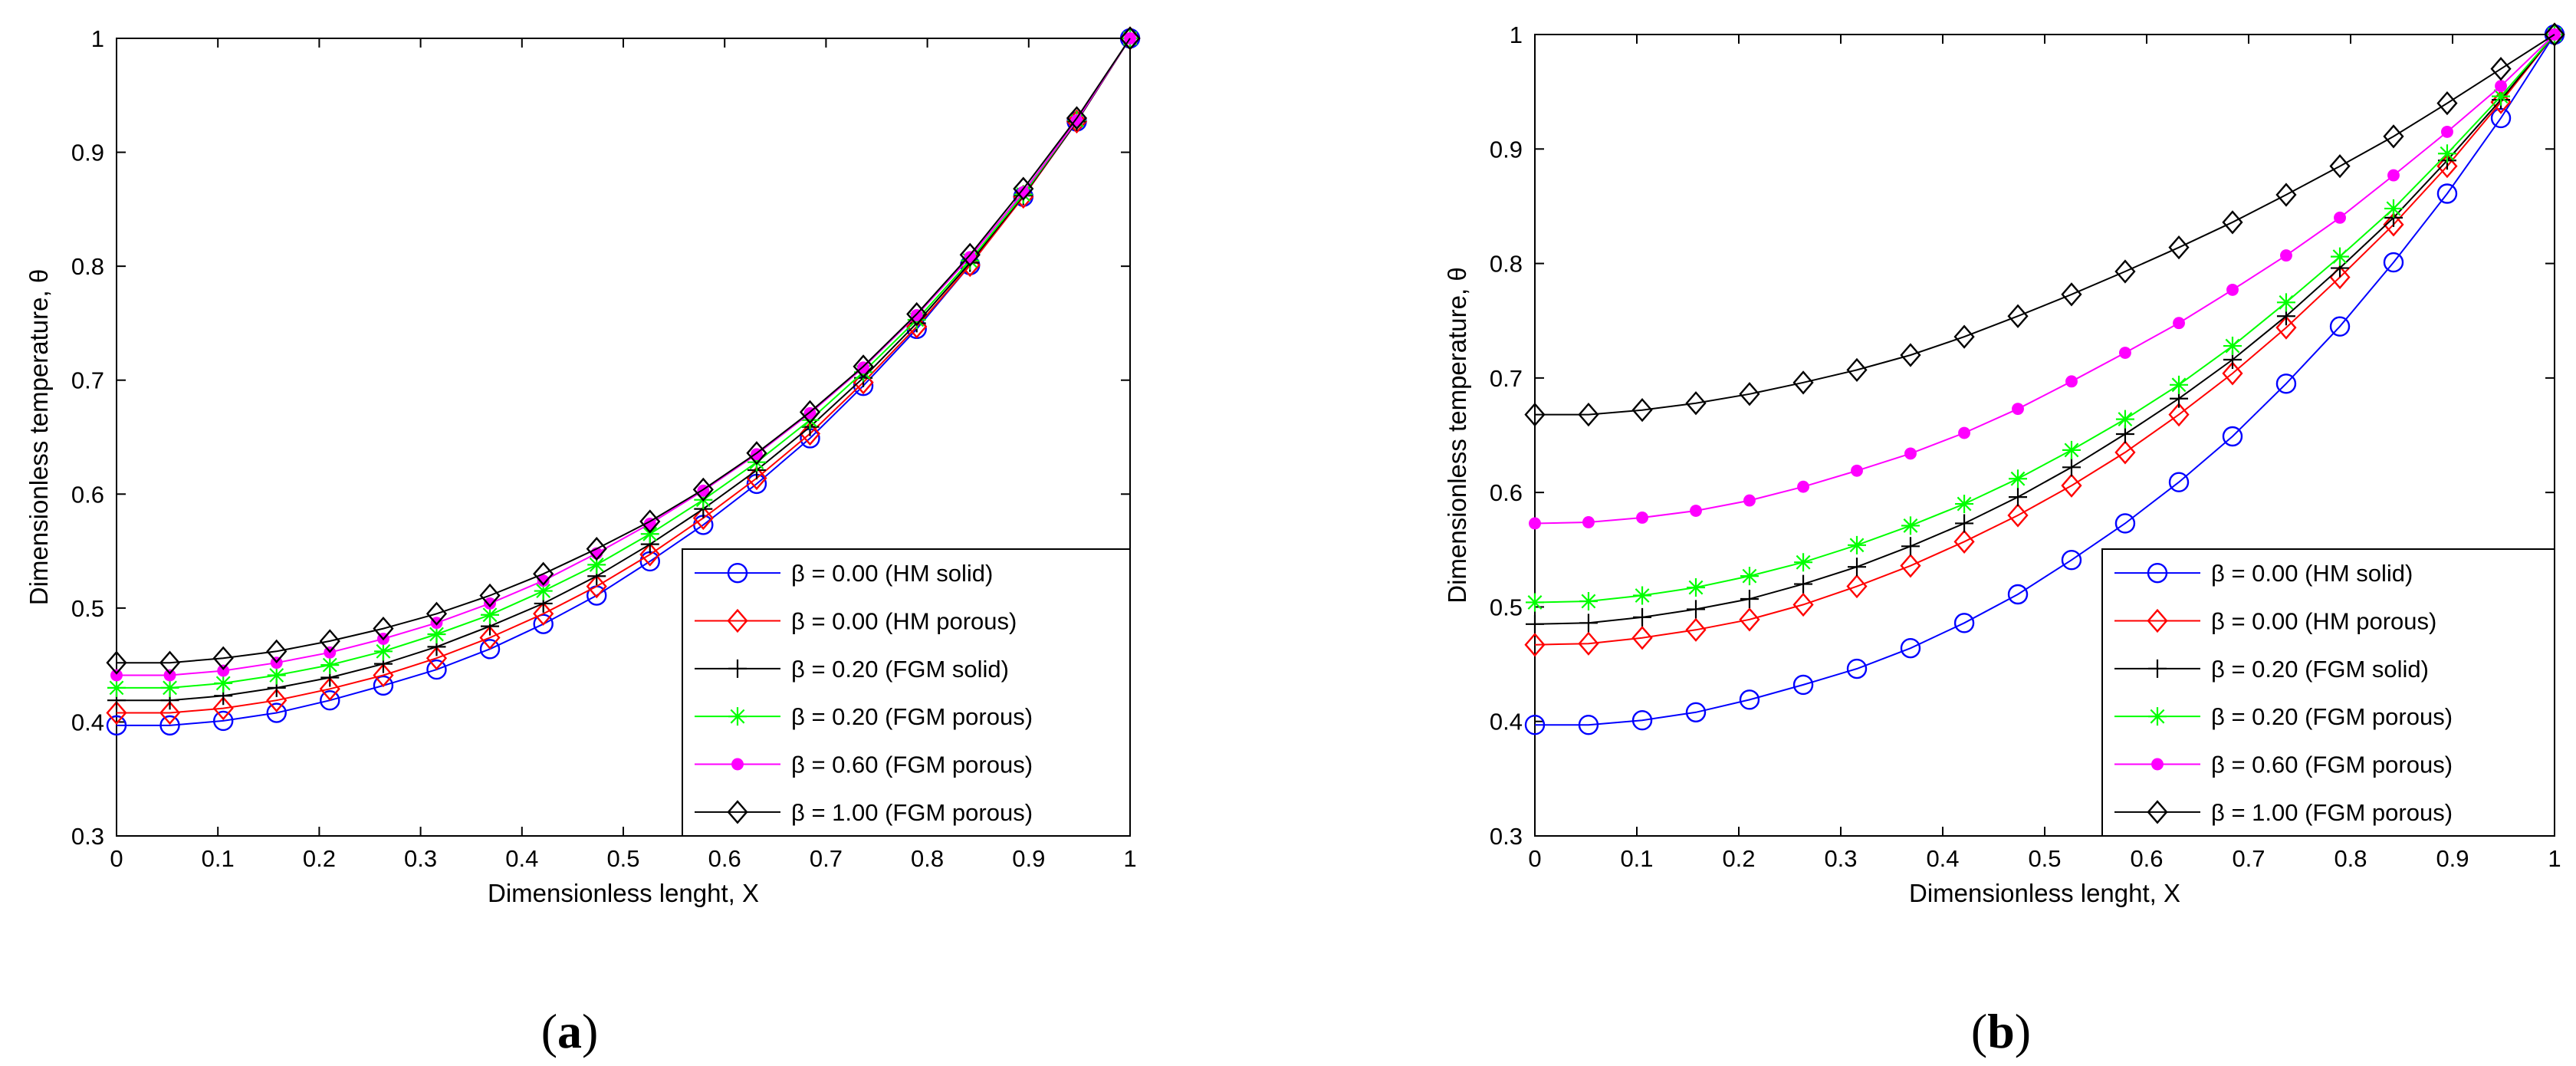 The height and width of the screenshot is (1066, 2576). I want to click on x-tick-label: 0.9, so click(1028, 858).